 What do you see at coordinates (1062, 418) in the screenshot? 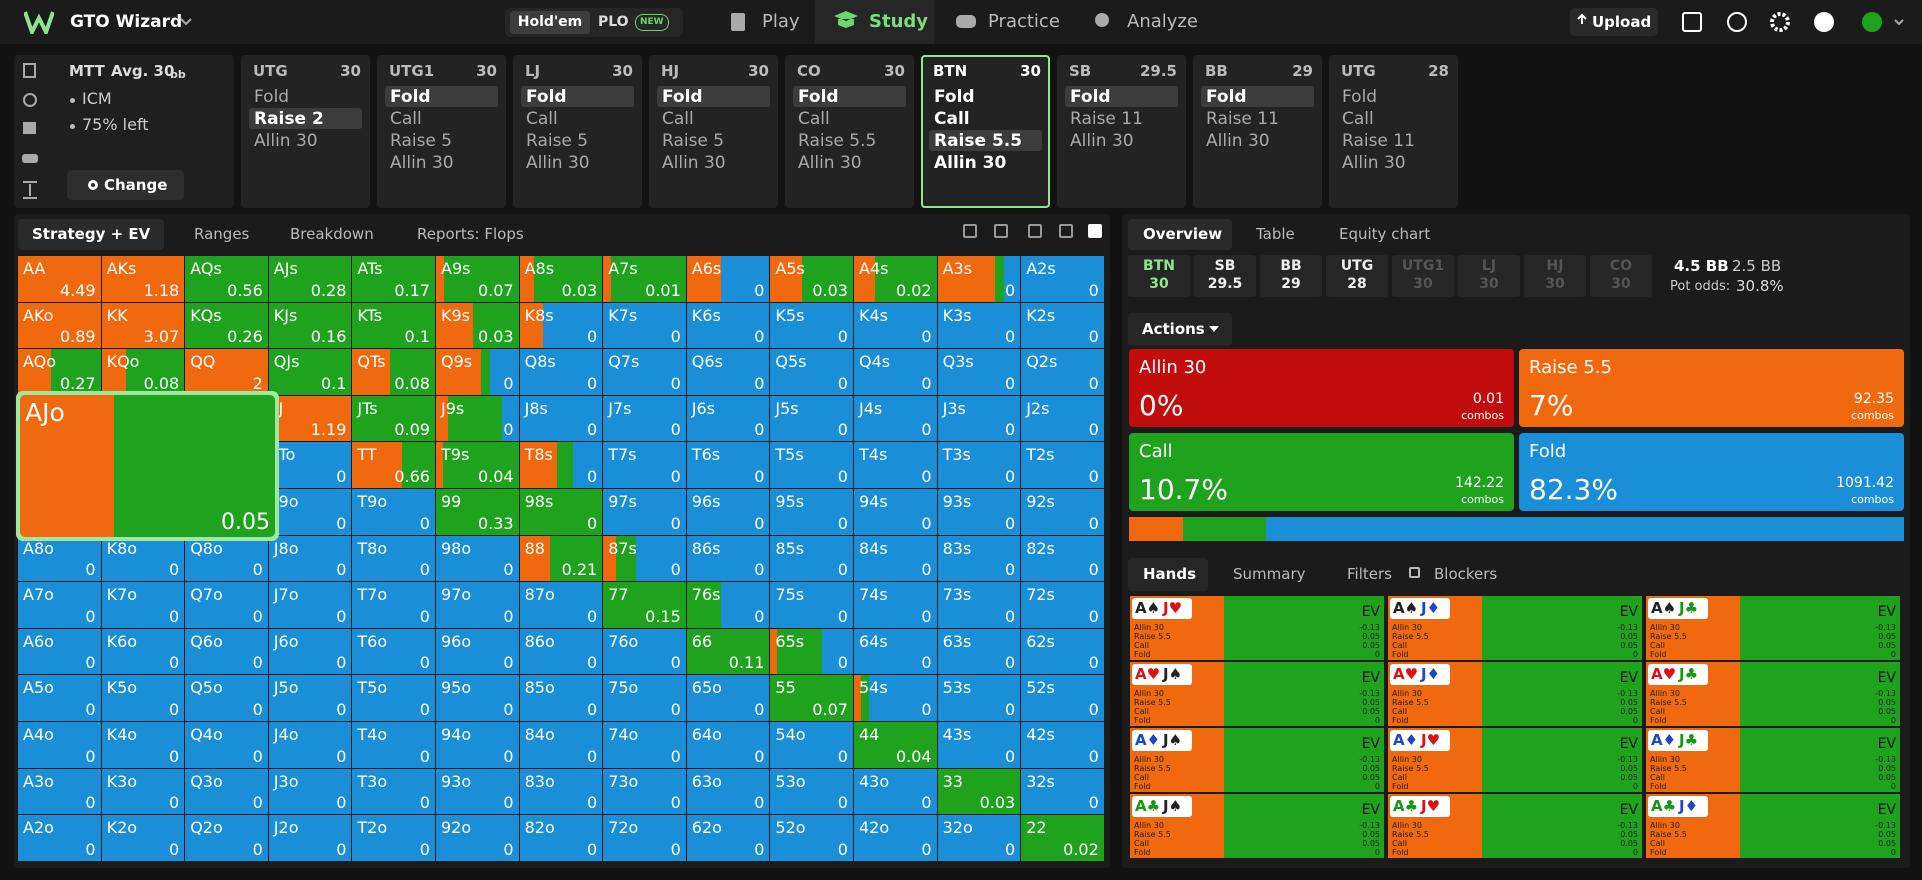
I see `hand-cell: J2s 0` at bounding box center [1062, 418].